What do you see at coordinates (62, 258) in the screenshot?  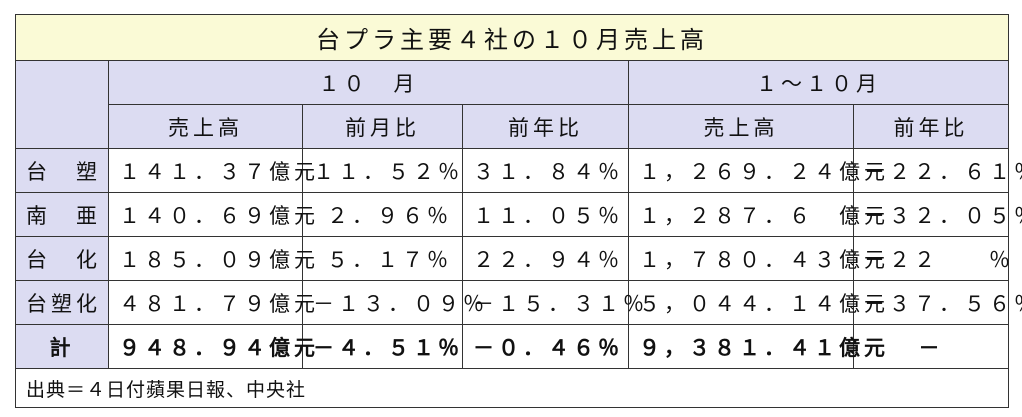 I see `row-label: 台 化` at bounding box center [62, 258].